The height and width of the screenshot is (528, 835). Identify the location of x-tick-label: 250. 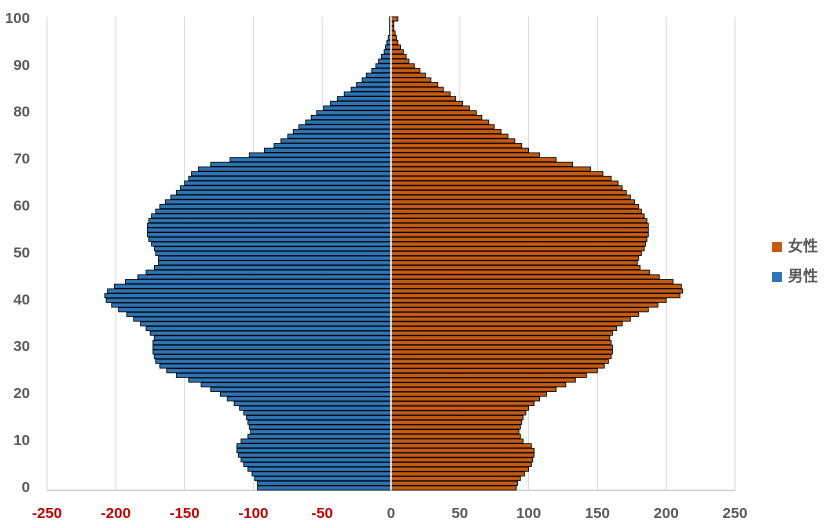
(734, 513).